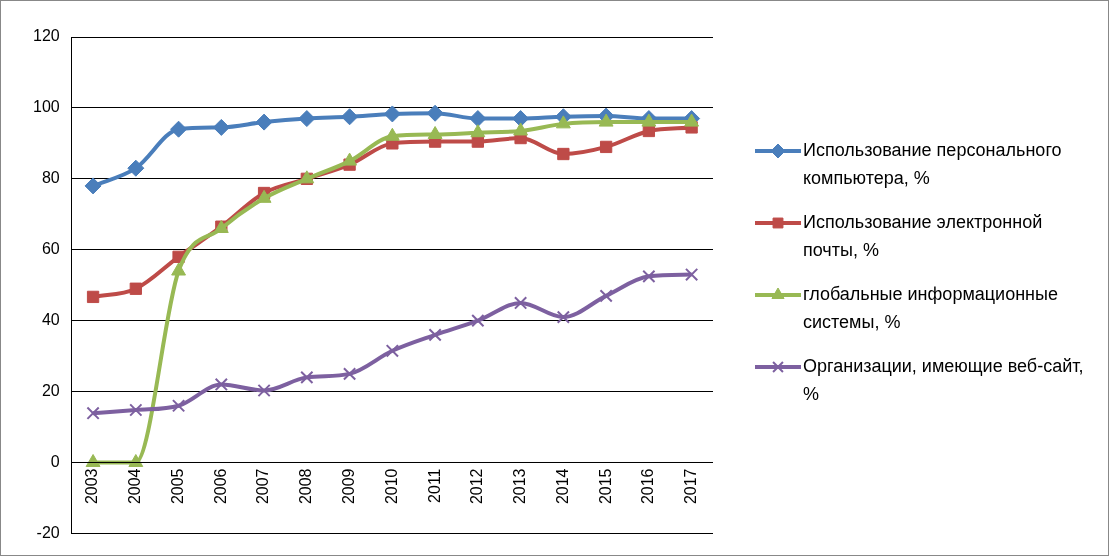  What do you see at coordinates (306, 486) in the screenshot?
I see `x-tick-label: 2008` at bounding box center [306, 486].